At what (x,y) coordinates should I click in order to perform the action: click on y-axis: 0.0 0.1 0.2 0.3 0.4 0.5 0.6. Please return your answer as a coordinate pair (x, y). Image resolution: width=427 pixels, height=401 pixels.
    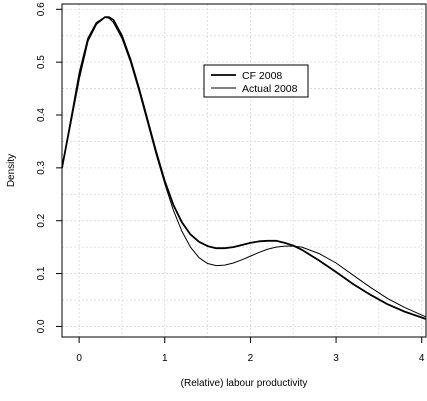
    Looking at the image, I should click on (49, 167).